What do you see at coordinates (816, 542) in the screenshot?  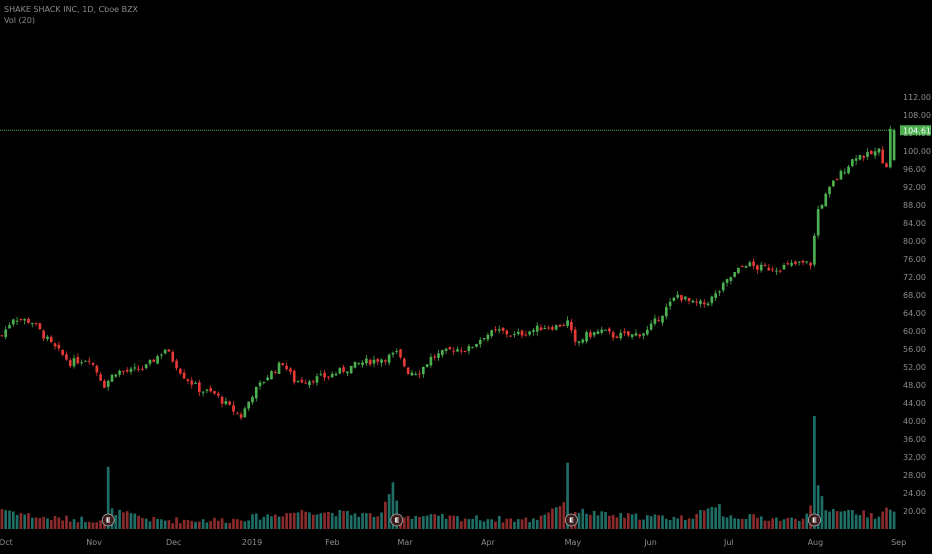 I see `time-tick-label: Aug` at bounding box center [816, 542].